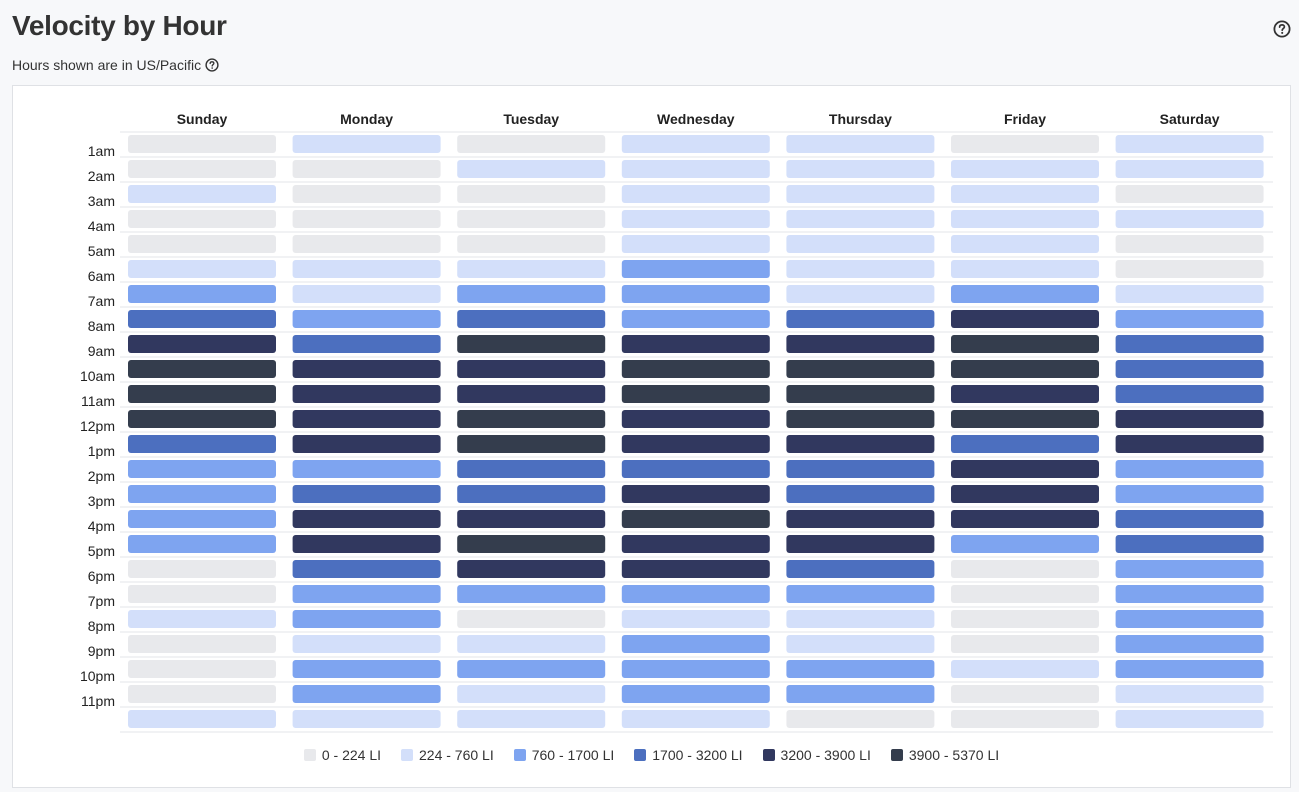  Describe the element at coordinates (101, 151) in the screenshot. I see `row-label-1am: 1am` at that location.